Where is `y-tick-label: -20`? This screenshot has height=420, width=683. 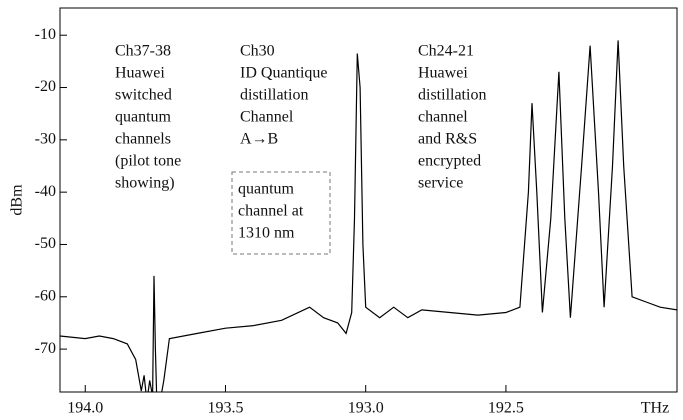
y-tick-label: -20 is located at coordinates (45, 86).